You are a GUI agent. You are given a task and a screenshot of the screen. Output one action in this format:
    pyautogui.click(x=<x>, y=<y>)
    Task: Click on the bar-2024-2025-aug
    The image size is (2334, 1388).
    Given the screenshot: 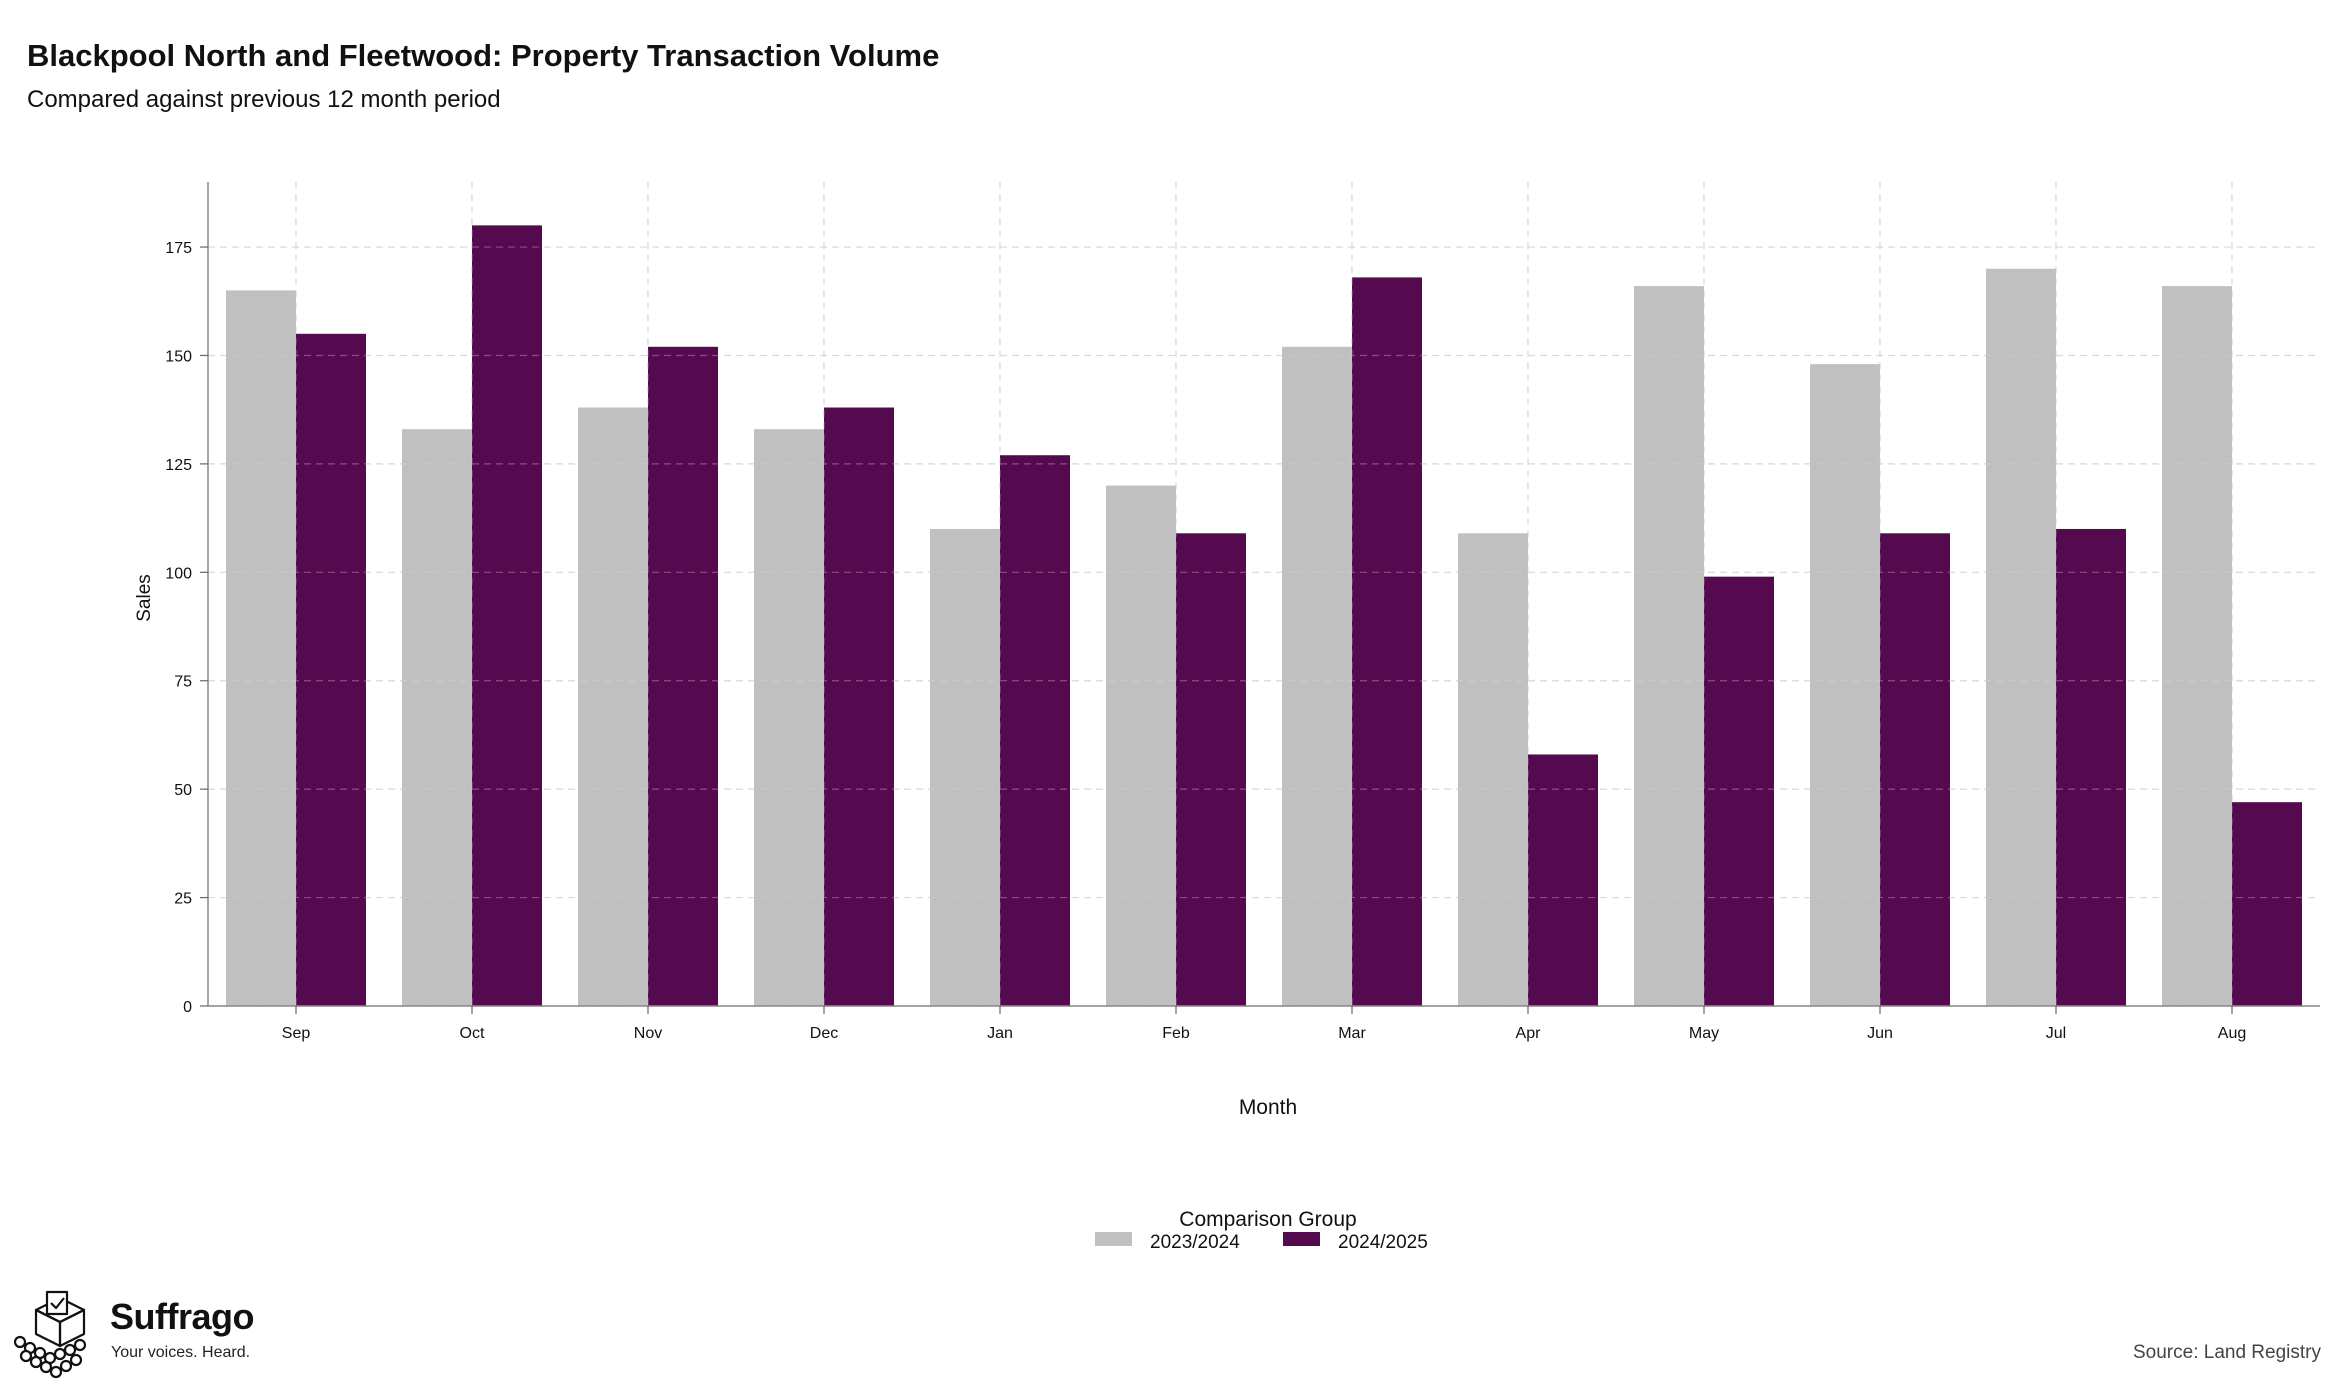 What is the action you would take?
    pyautogui.click(x=2267, y=904)
    